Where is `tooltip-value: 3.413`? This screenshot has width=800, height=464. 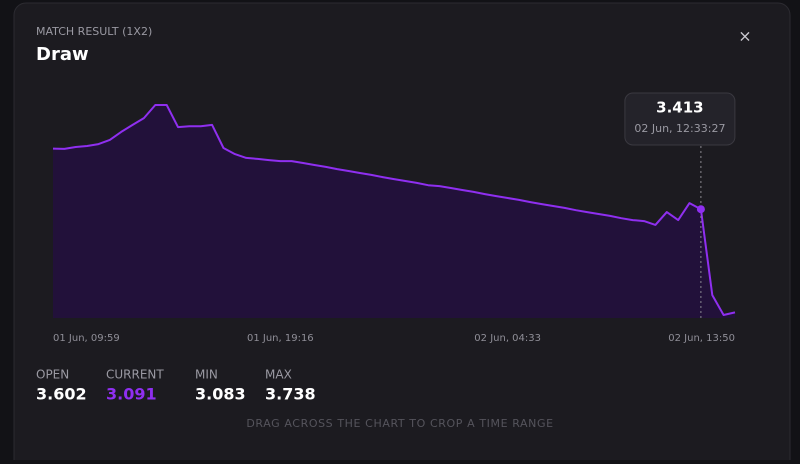 tooltip-value: 3.413 is located at coordinates (679, 108).